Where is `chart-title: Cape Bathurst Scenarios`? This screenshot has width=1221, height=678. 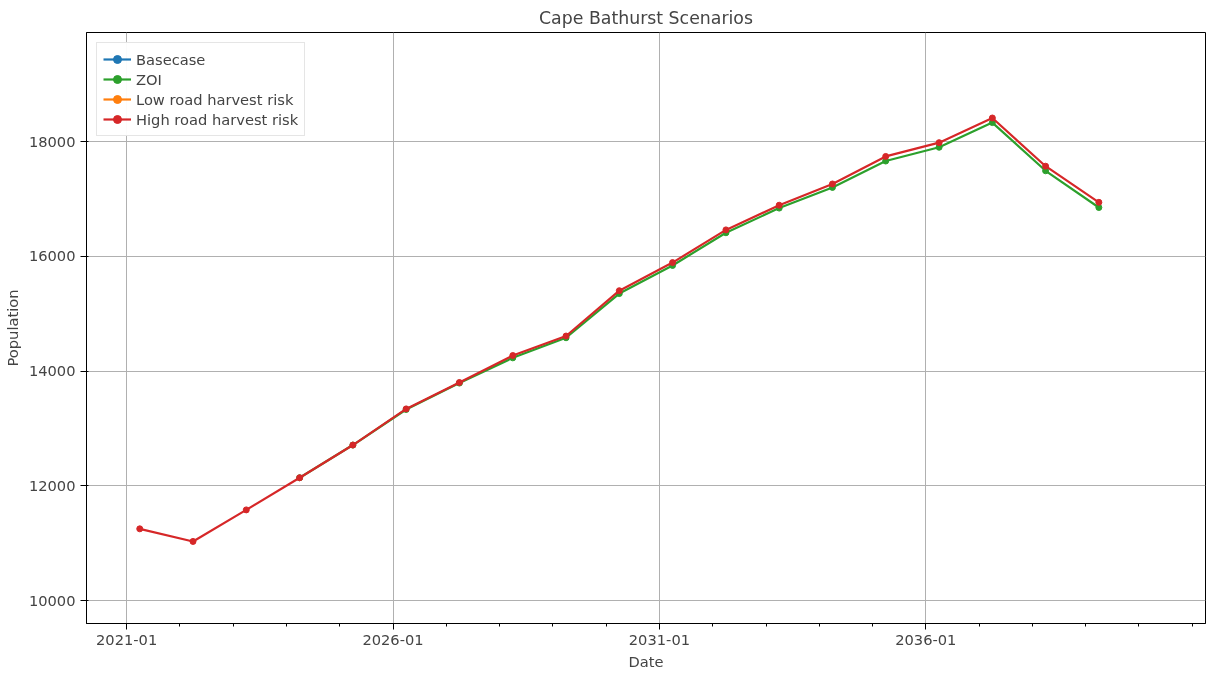 chart-title: Cape Bathurst Scenarios is located at coordinates (646, 17).